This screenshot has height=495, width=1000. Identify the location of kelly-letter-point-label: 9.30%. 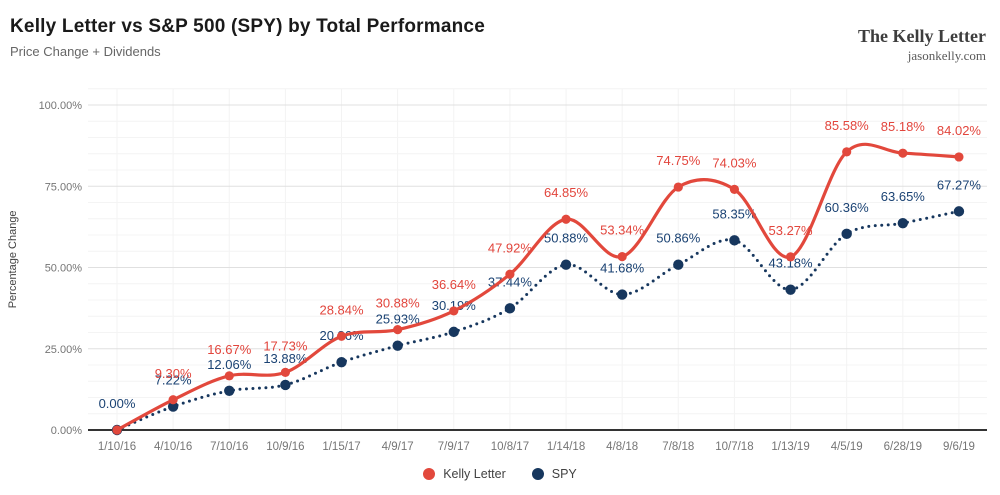
(173, 373).